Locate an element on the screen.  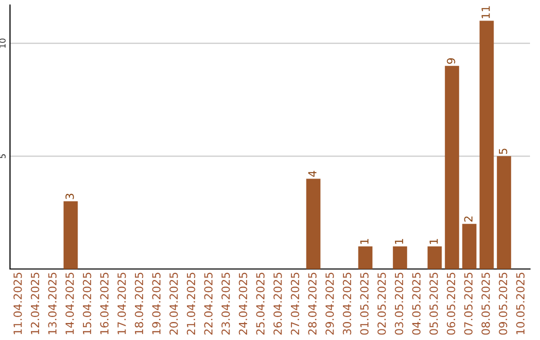
x-tick-label: 18.04.2025 is located at coordinates (139, 303).